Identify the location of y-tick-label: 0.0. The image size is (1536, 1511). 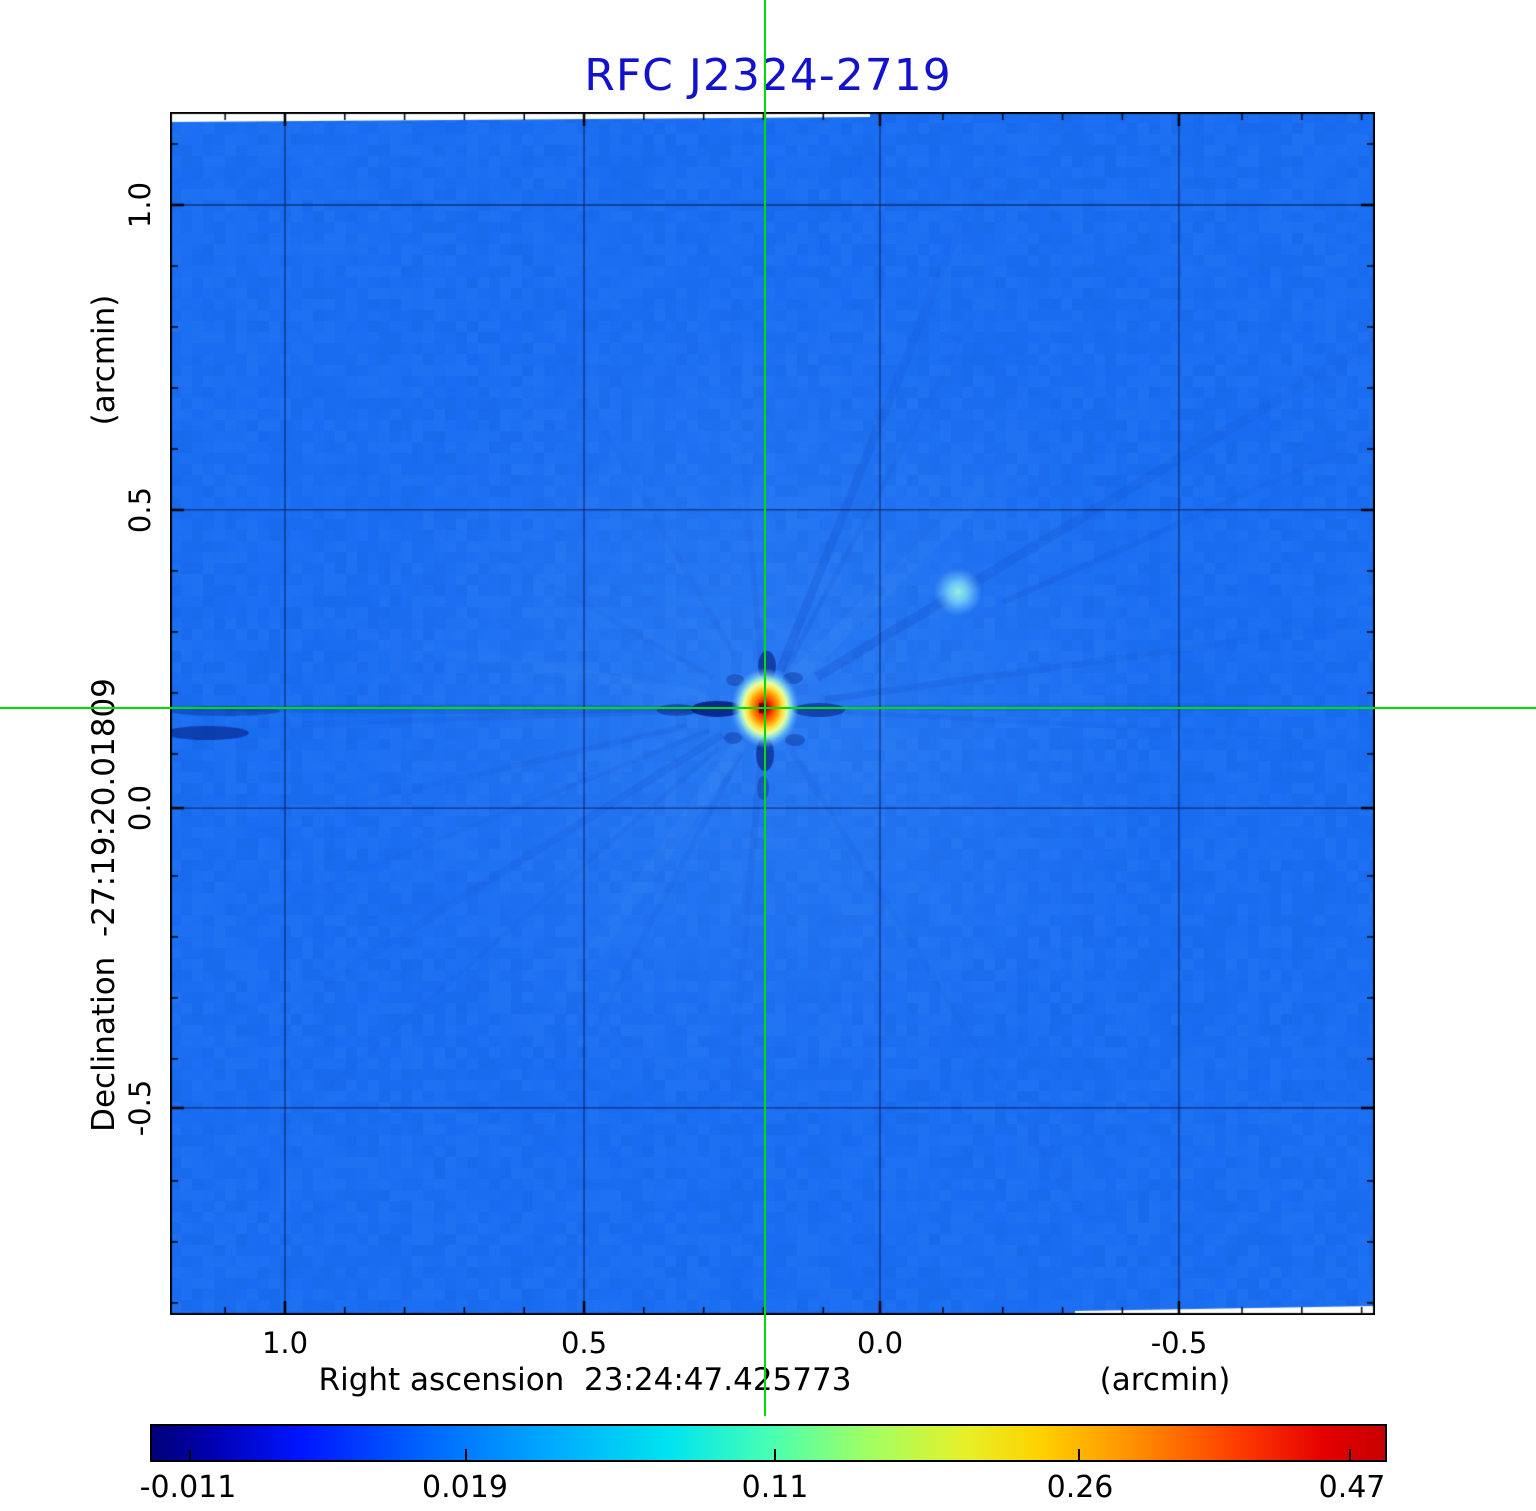
(140, 808).